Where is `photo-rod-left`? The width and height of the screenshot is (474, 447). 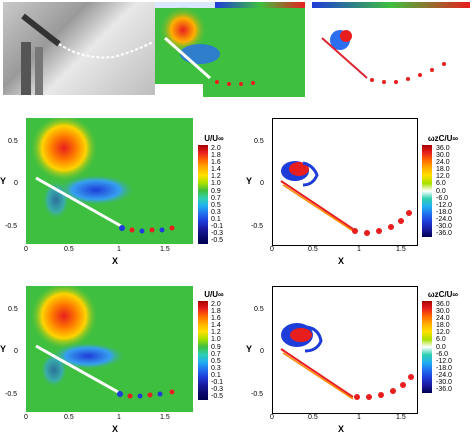
photo-rod-left is located at coordinates (26, 68).